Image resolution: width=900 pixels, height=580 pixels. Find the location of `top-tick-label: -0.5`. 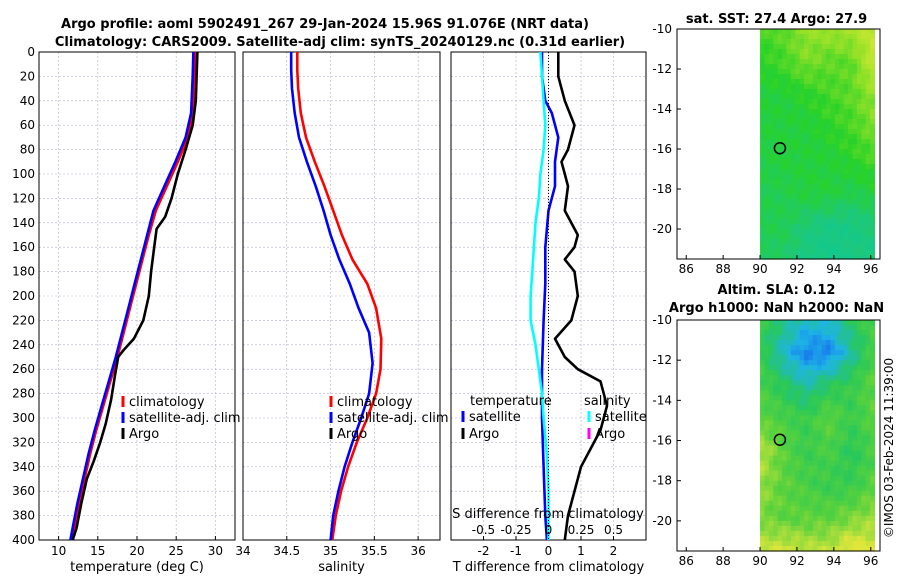

top-tick-label: -0.5 is located at coordinates (483, 530).